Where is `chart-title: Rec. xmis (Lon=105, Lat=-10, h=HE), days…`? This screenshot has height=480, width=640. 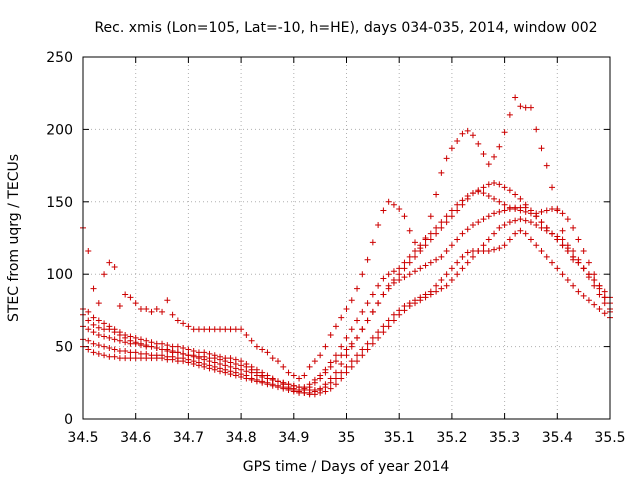 chart-title: Rec. xmis (Lon=105, Lat=-10, h=HE), days… is located at coordinates (345, 28).